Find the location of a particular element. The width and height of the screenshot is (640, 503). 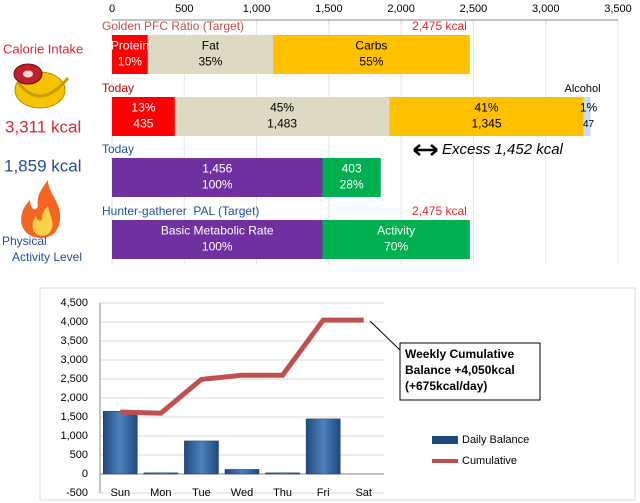

segment-label: 1,345 is located at coordinates (486, 124).